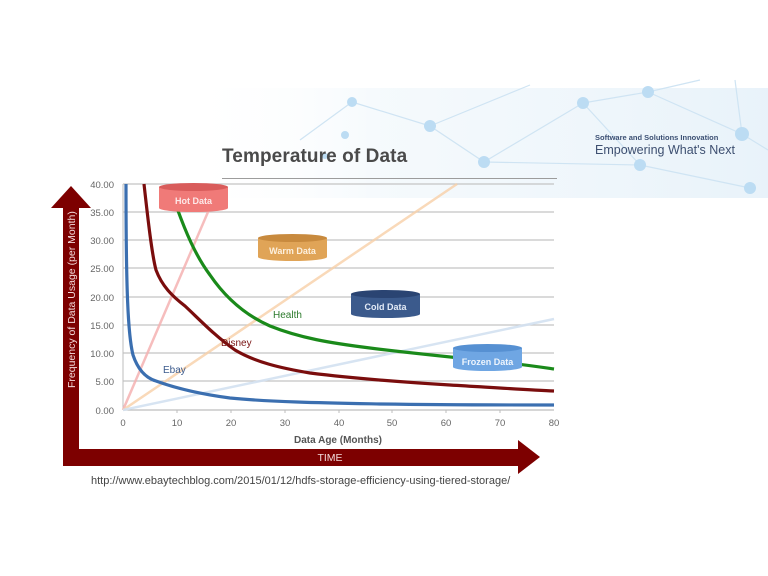 This screenshot has height=576, width=768. I want to click on x-tick-labels: 0 10 20 30 40 50 60 70 80, so click(339, 423).